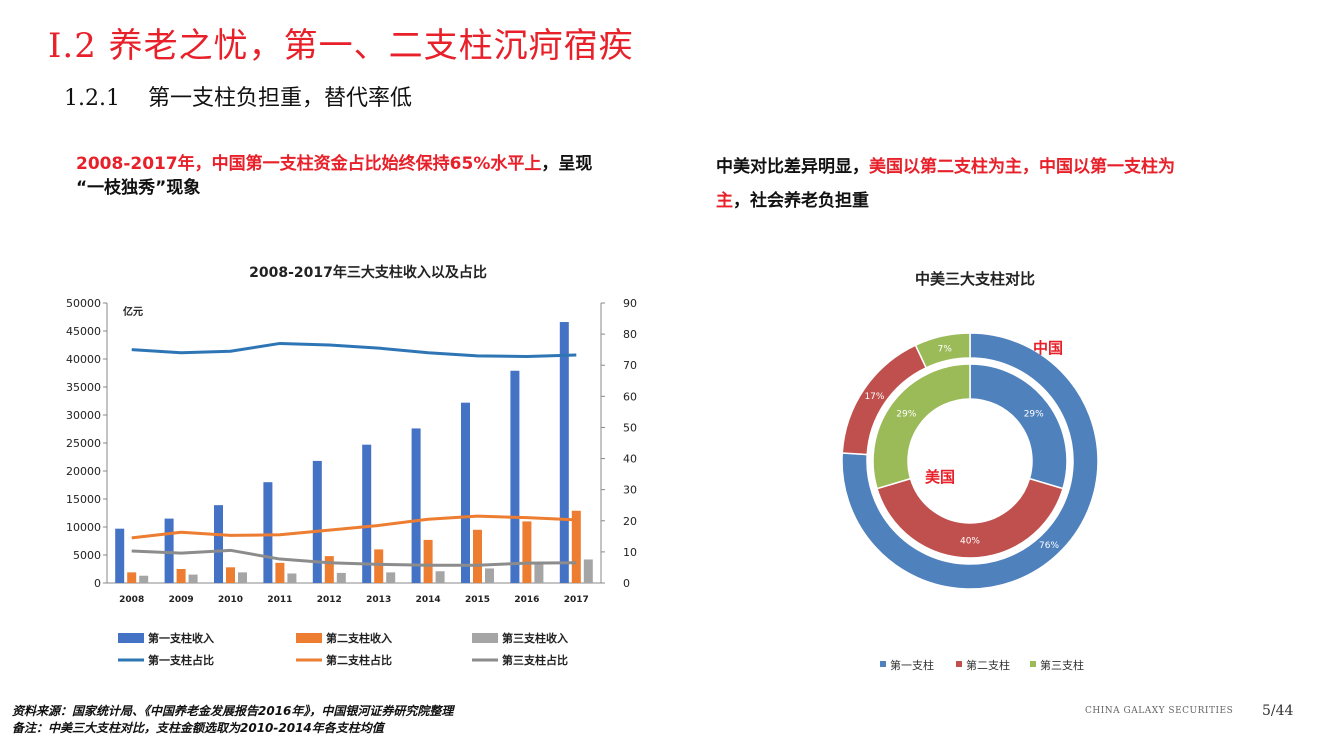 The height and width of the screenshot is (750, 1333). What do you see at coordinates (526, 600) in the screenshot?
I see `x-tick-label: 2016` at bounding box center [526, 600].